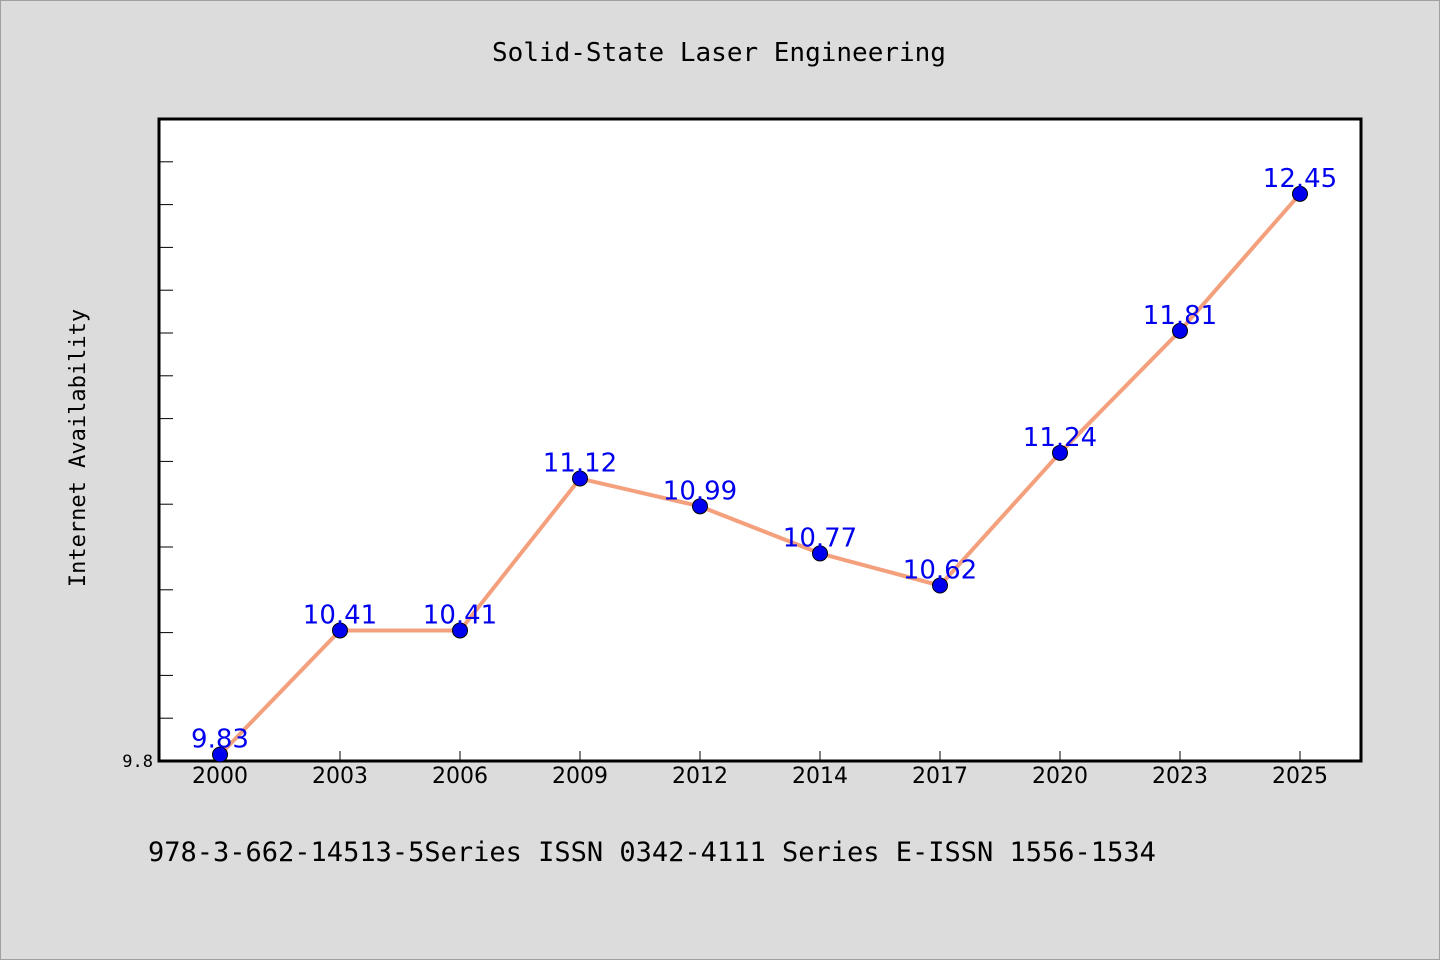 The height and width of the screenshot is (960, 1440). What do you see at coordinates (78, 448) in the screenshot?
I see `y-axis-label: Internet Availability` at bounding box center [78, 448].